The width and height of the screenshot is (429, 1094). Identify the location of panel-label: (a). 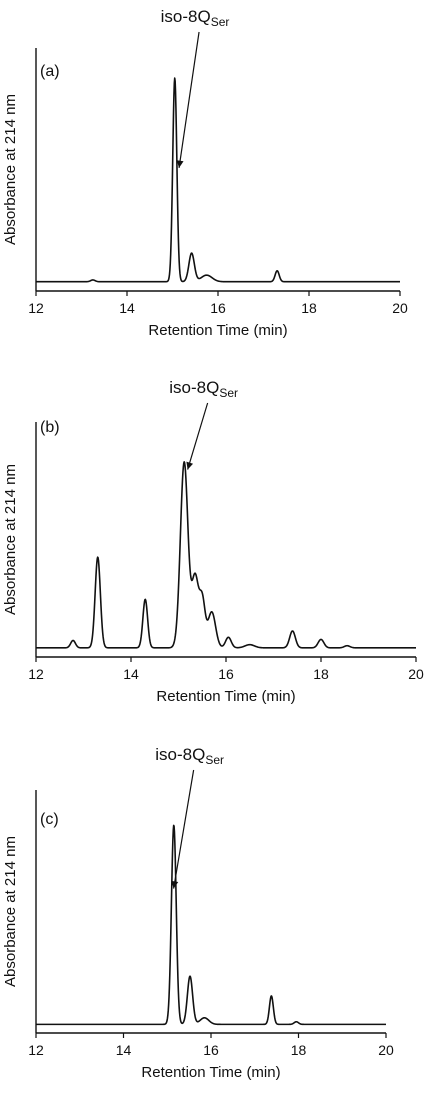
(50, 71).